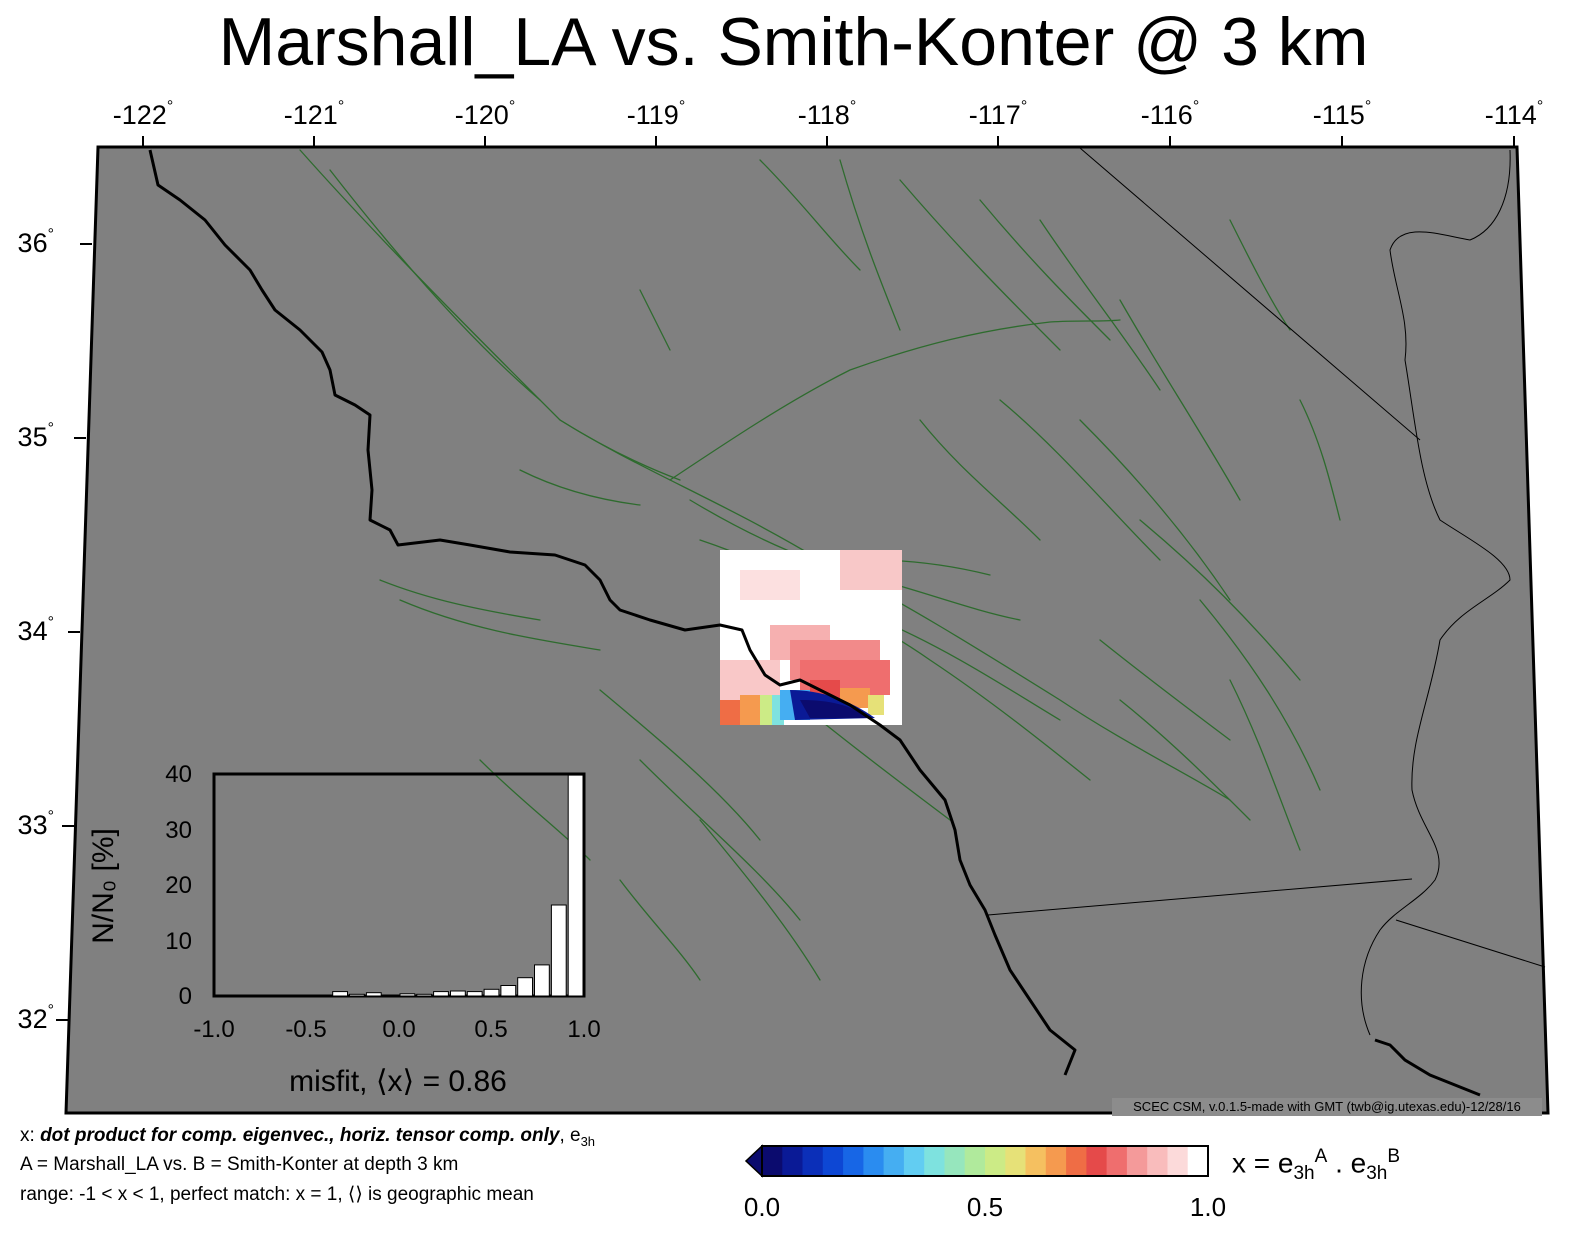 This screenshot has width=1587, height=1240. What do you see at coordinates (491, 1029) in the screenshot?
I see `inset-x-tick: 0.5` at bounding box center [491, 1029].